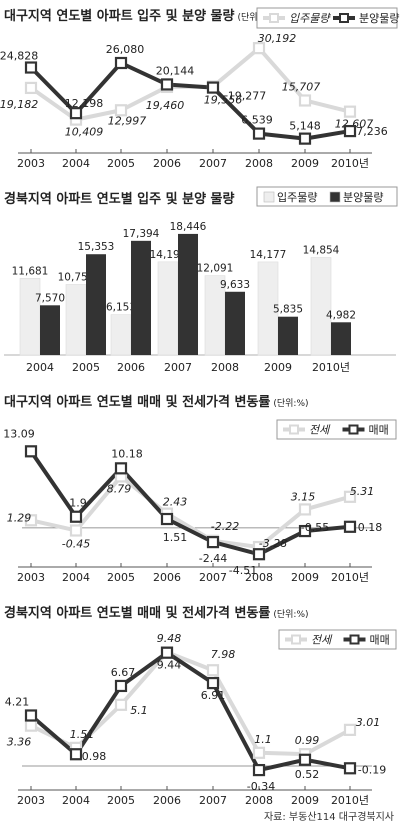 This screenshot has width=400, height=827. Describe the element at coordinates (321, 250) in the screenshot. I see `chart1-series-0-label-6: 14,854` at that location.